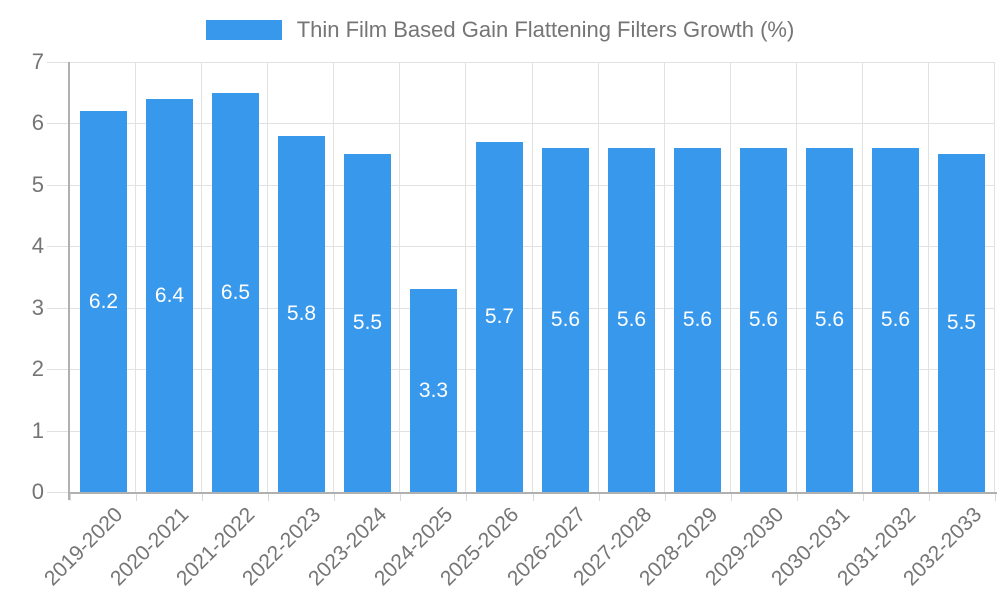  I want to click on bar-2027-2028: 5.6, so click(631, 320).